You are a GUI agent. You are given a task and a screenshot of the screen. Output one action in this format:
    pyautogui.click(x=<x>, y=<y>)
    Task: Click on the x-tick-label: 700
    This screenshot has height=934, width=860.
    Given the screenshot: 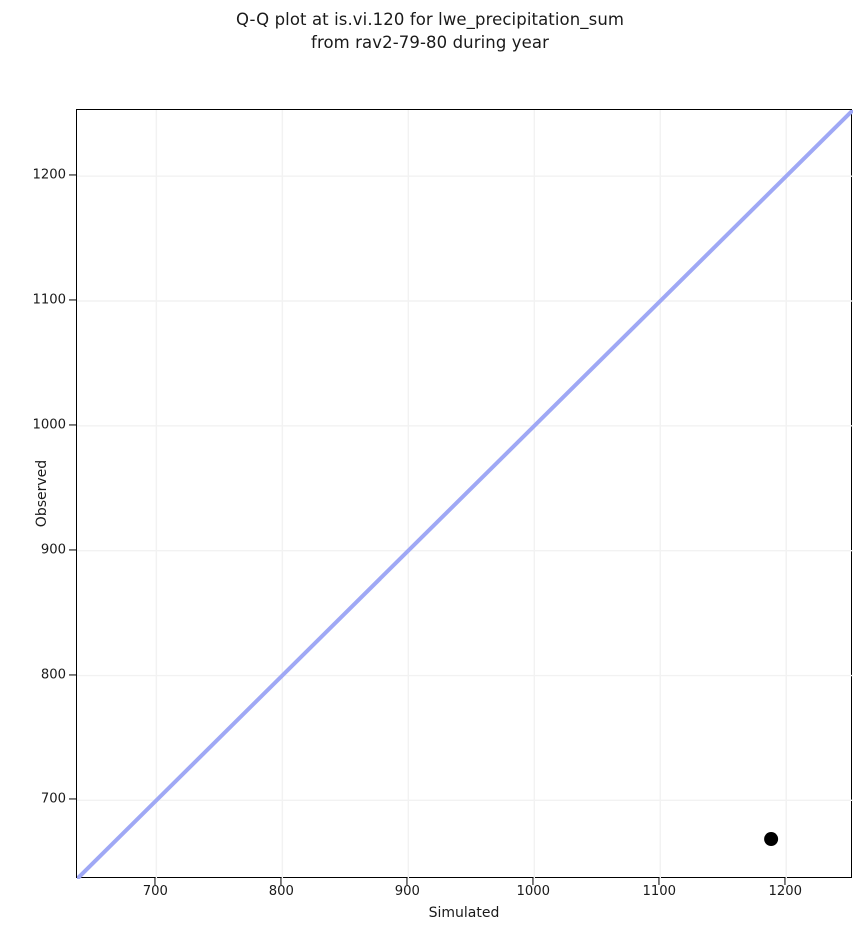 What is the action you would take?
    pyautogui.click(x=155, y=891)
    